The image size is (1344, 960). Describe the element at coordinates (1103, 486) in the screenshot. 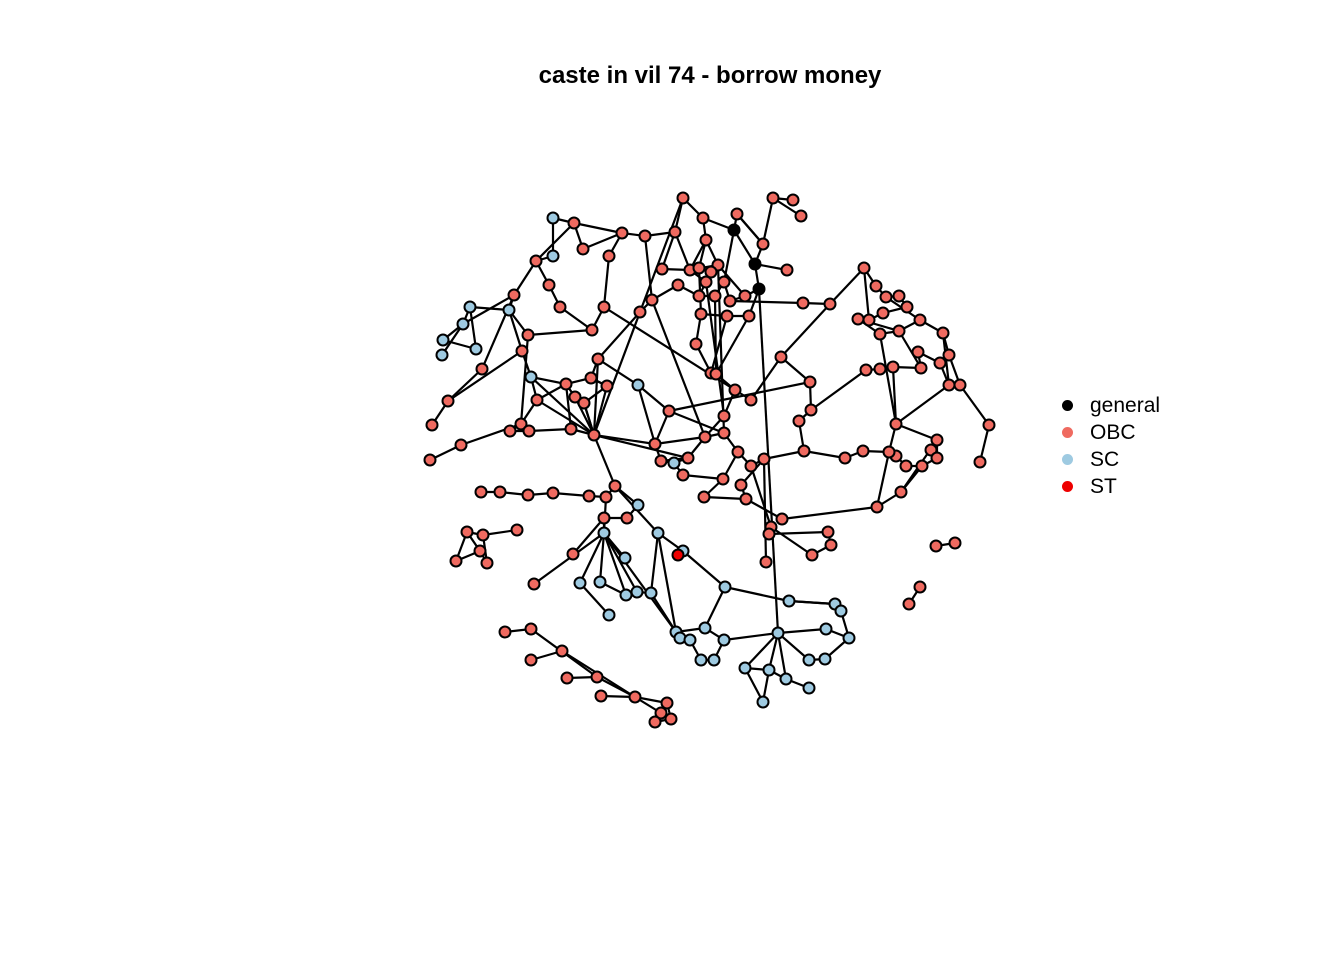

I see `legend-label-st: ST` at that location.